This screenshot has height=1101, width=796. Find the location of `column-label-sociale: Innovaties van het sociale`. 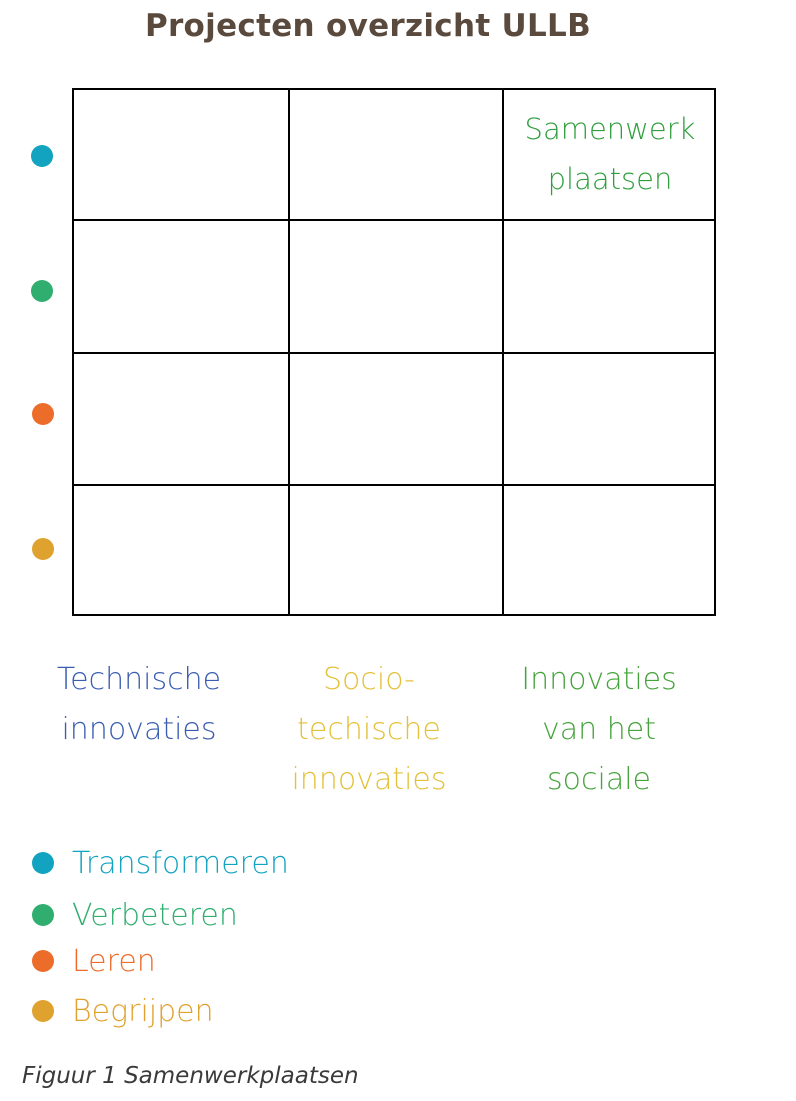

column-label-sociale: Innovaties van het sociale is located at coordinates (599, 729).